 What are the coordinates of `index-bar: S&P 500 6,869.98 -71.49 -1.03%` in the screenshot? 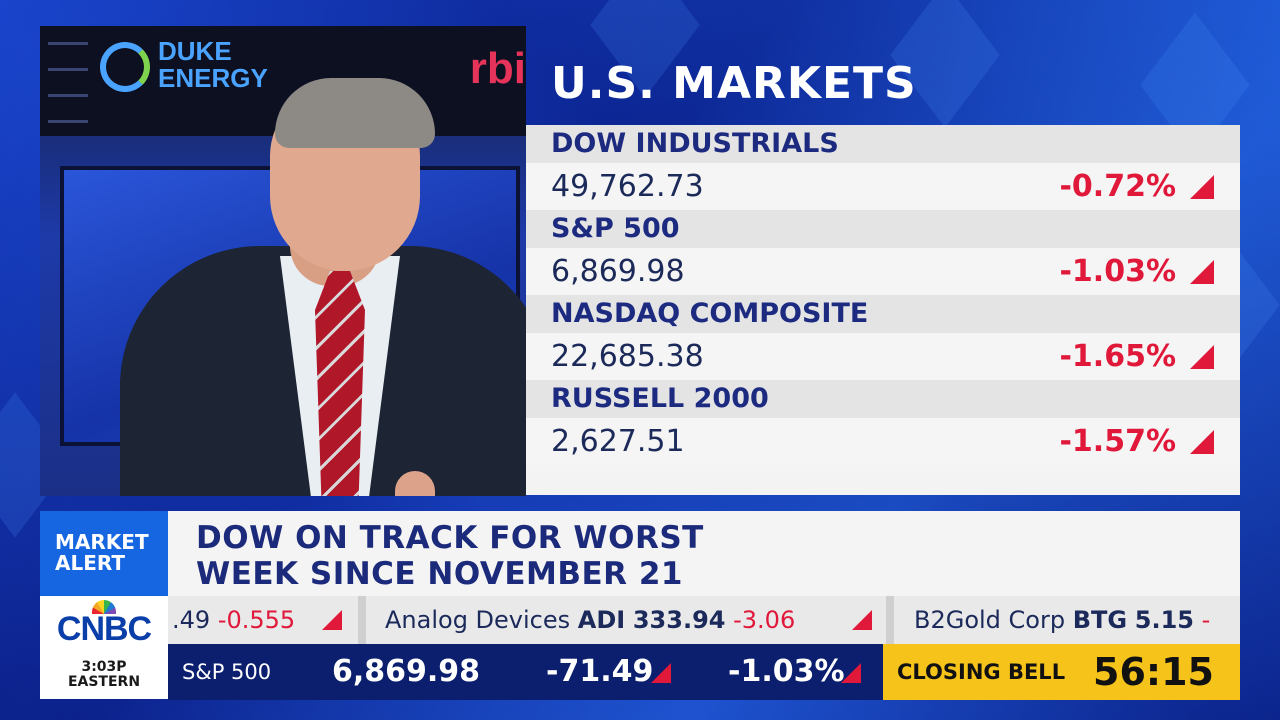 It's located at (525, 672).